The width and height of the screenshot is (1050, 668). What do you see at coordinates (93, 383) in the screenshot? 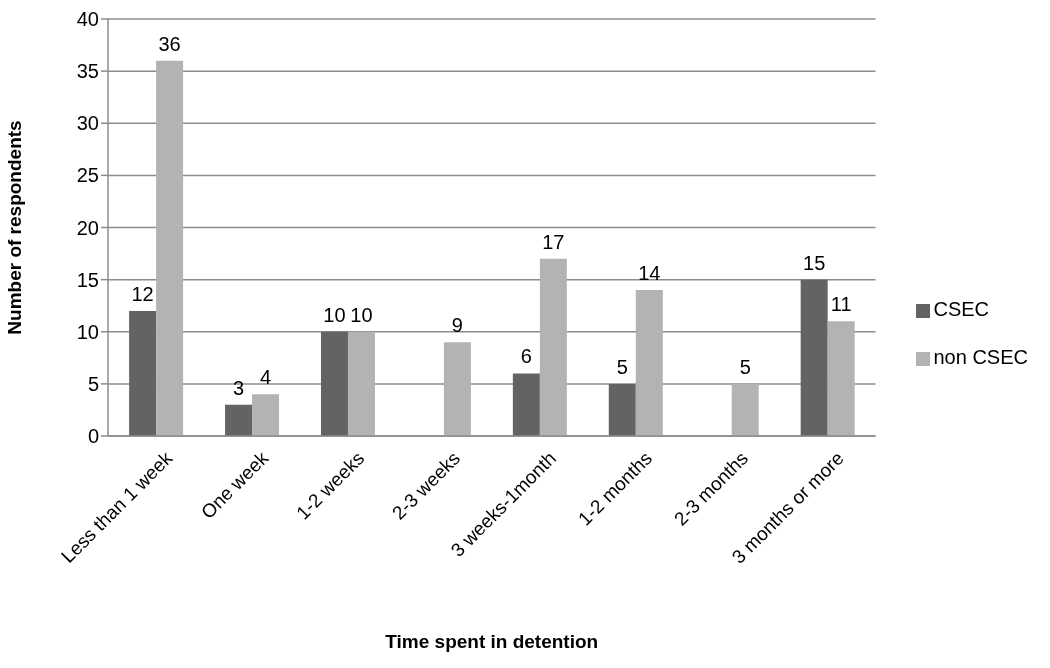
I see `y-tick-label: 5` at bounding box center [93, 383].